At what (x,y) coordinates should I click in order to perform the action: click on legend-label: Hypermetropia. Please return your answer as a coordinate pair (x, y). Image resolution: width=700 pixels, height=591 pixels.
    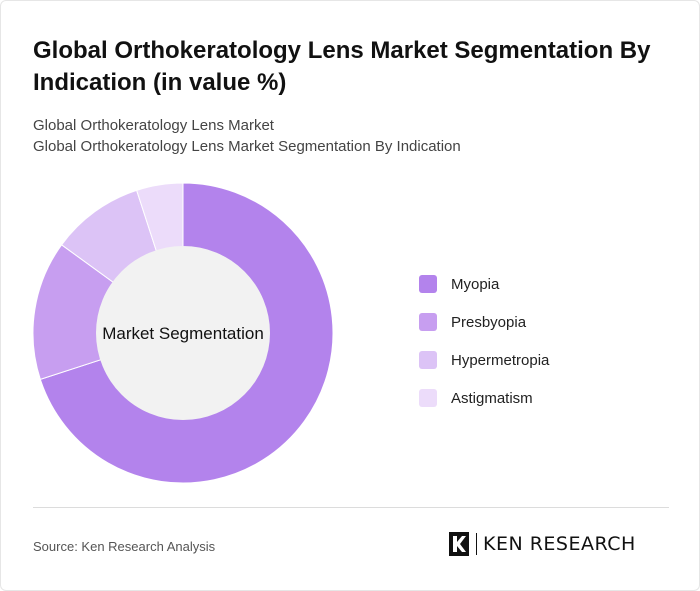
    Looking at the image, I should click on (500, 360).